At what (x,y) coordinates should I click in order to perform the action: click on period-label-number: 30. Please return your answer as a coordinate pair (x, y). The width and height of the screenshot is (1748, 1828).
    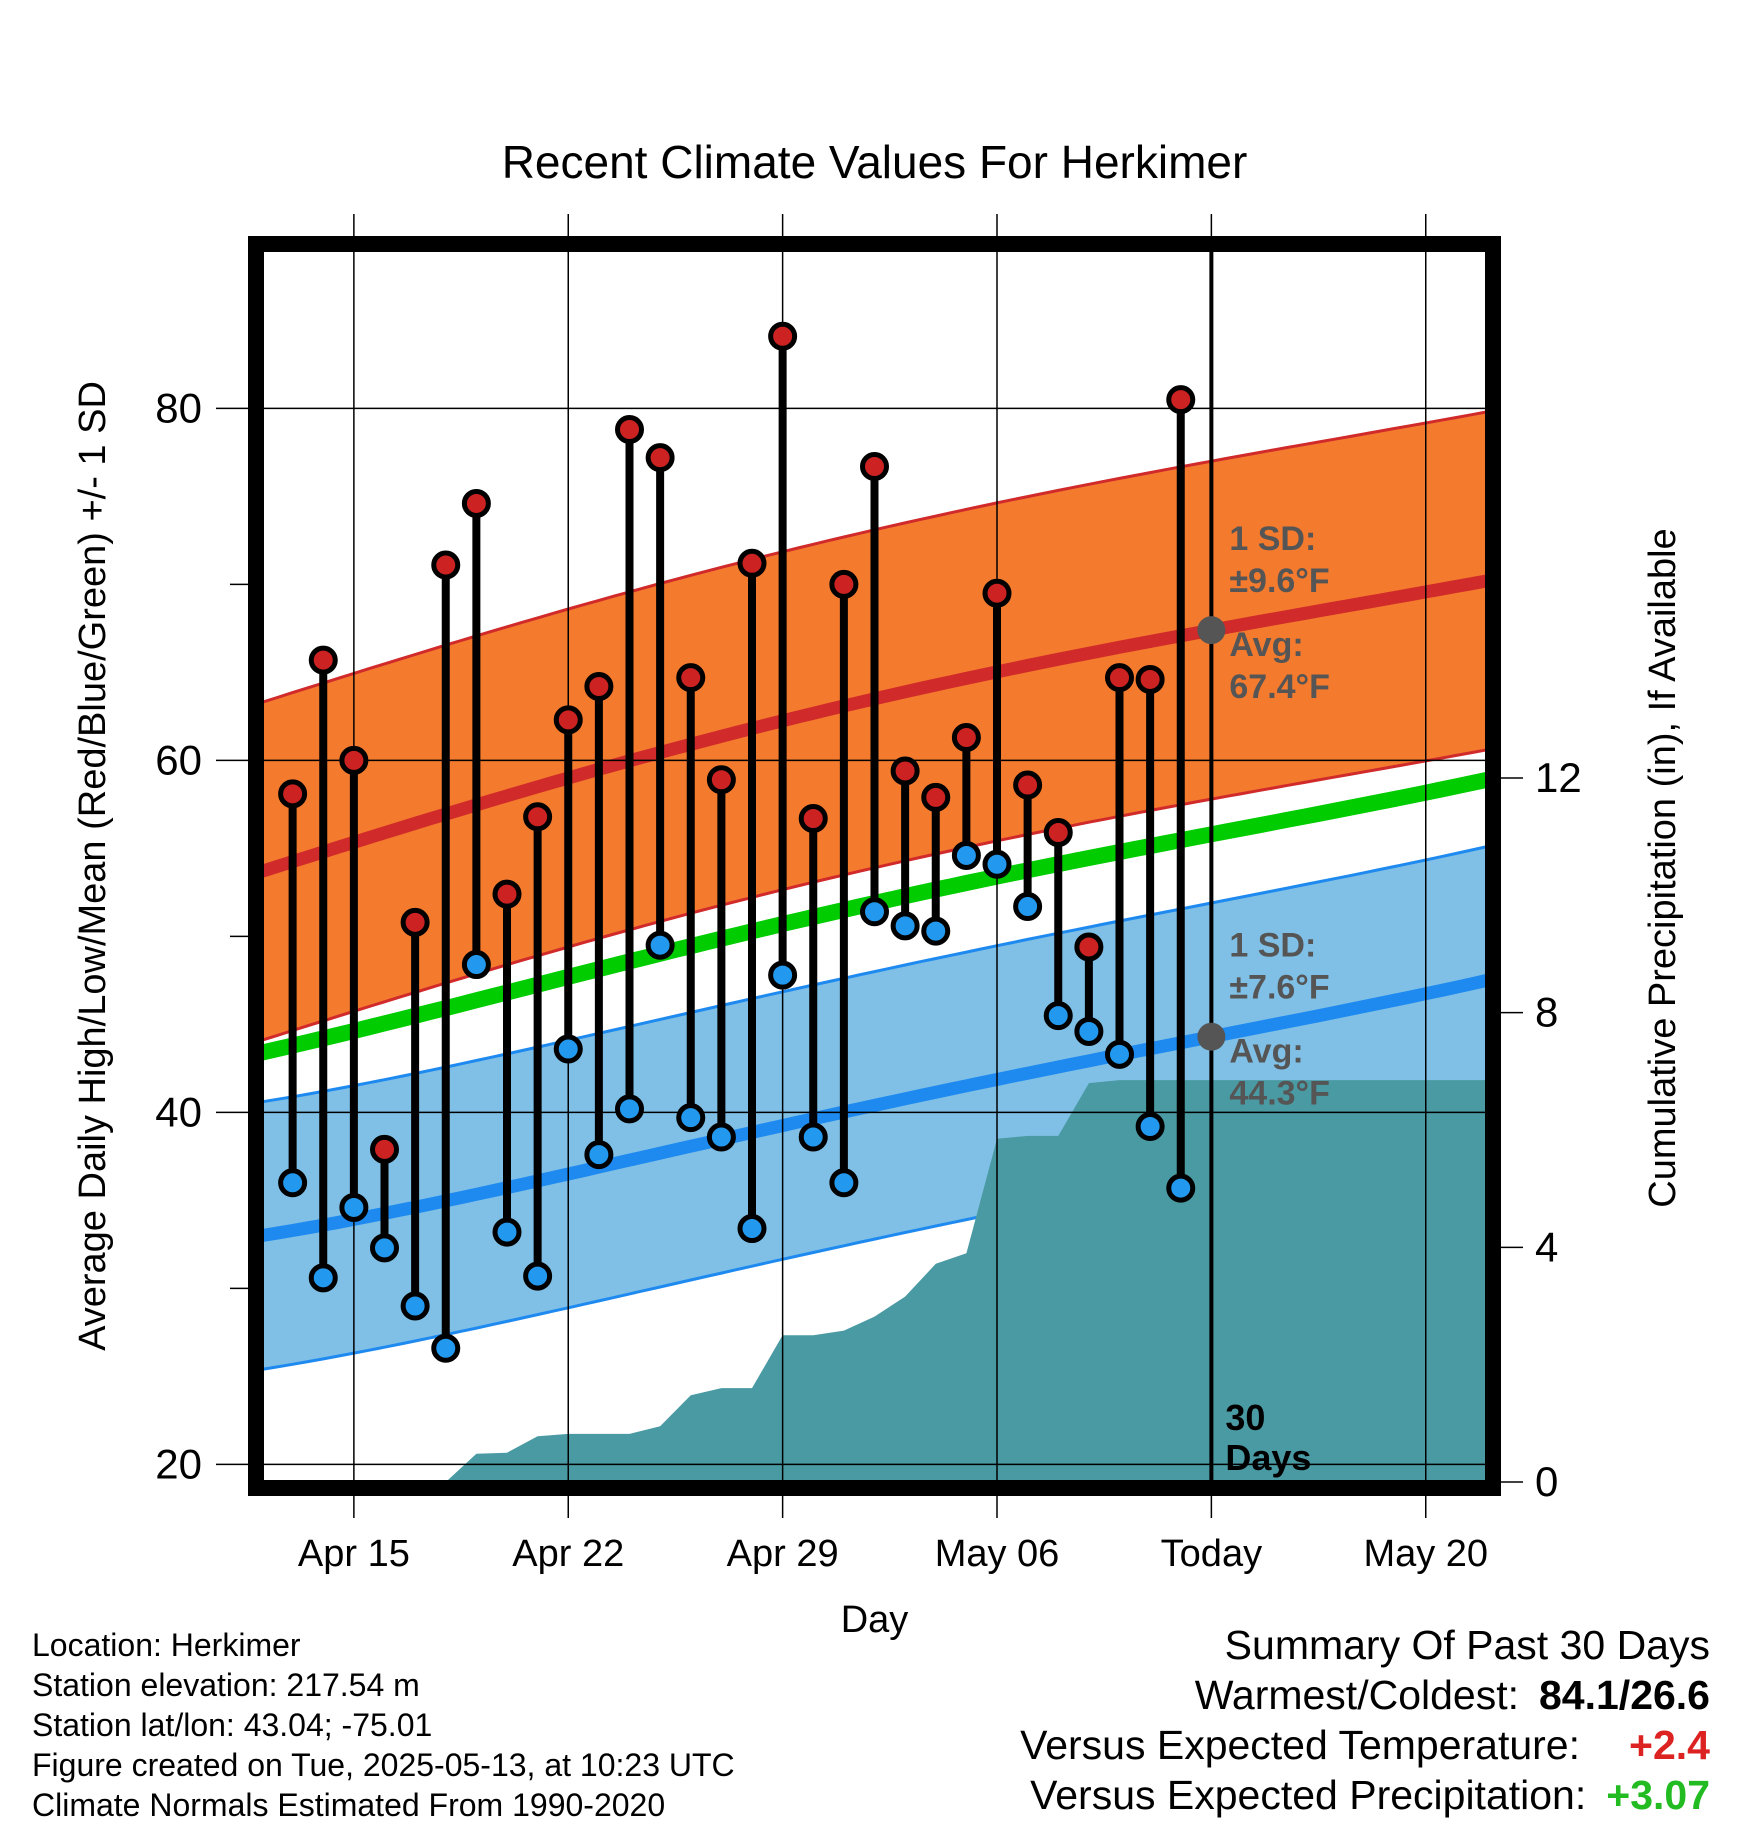
    Looking at the image, I should click on (1245, 1417).